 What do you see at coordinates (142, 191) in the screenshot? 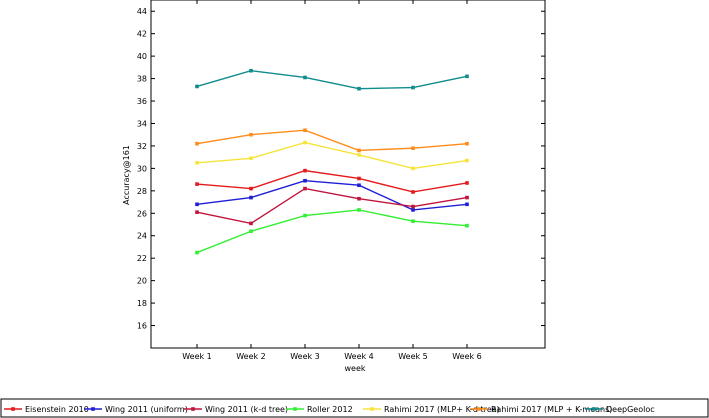
I see `y-tick-label: 28` at bounding box center [142, 191].